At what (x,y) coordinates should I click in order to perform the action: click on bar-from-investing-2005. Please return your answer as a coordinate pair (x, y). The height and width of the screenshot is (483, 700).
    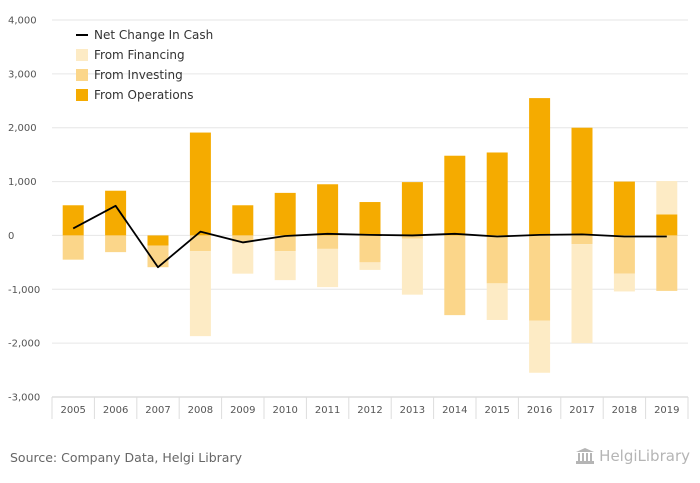
    Looking at the image, I should click on (73, 247).